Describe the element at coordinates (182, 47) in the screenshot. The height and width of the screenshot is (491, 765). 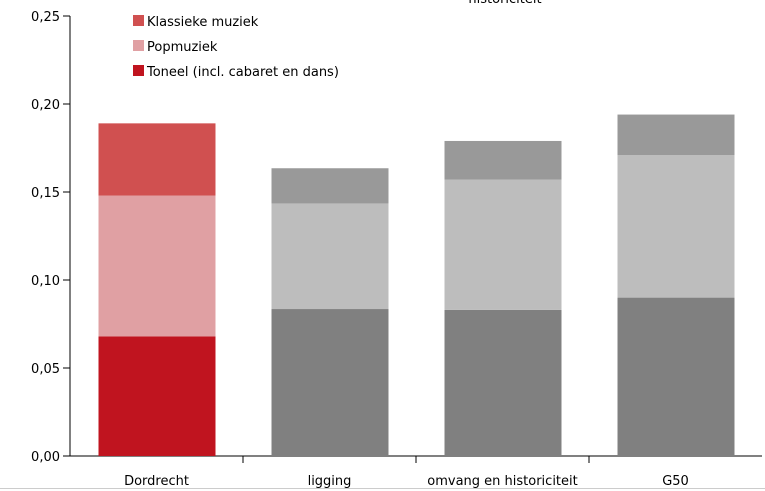
I see `legend-label: Popmuziek` at that location.